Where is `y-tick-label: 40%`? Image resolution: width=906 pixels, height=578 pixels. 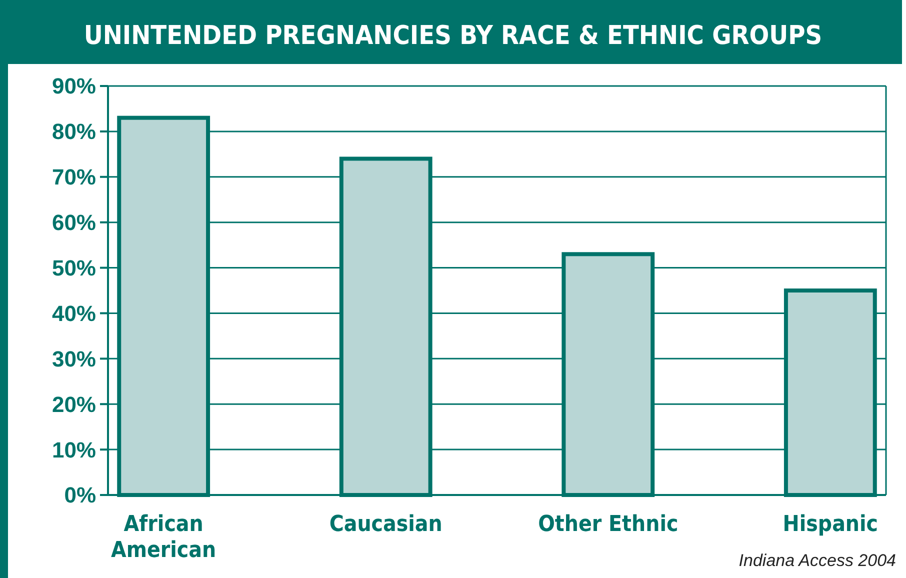 y-tick-label: 40% is located at coordinates (74, 313).